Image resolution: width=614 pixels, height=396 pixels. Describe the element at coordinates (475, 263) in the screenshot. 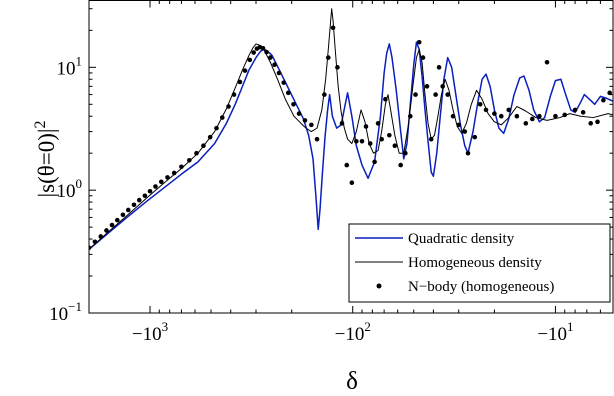

I see `legend-label-homogeneous: Homogeneous density` at that location.